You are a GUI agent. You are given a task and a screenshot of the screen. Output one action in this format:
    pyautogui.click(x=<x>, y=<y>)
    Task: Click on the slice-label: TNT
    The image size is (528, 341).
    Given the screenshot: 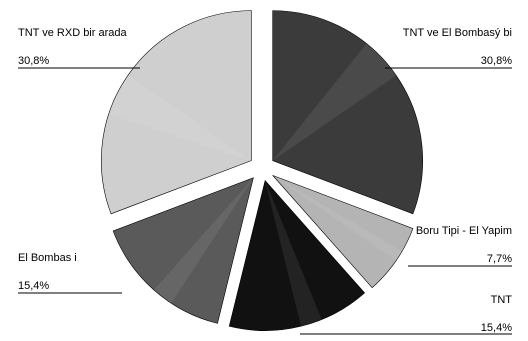 What is the action you would take?
    pyautogui.click(x=502, y=300)
    